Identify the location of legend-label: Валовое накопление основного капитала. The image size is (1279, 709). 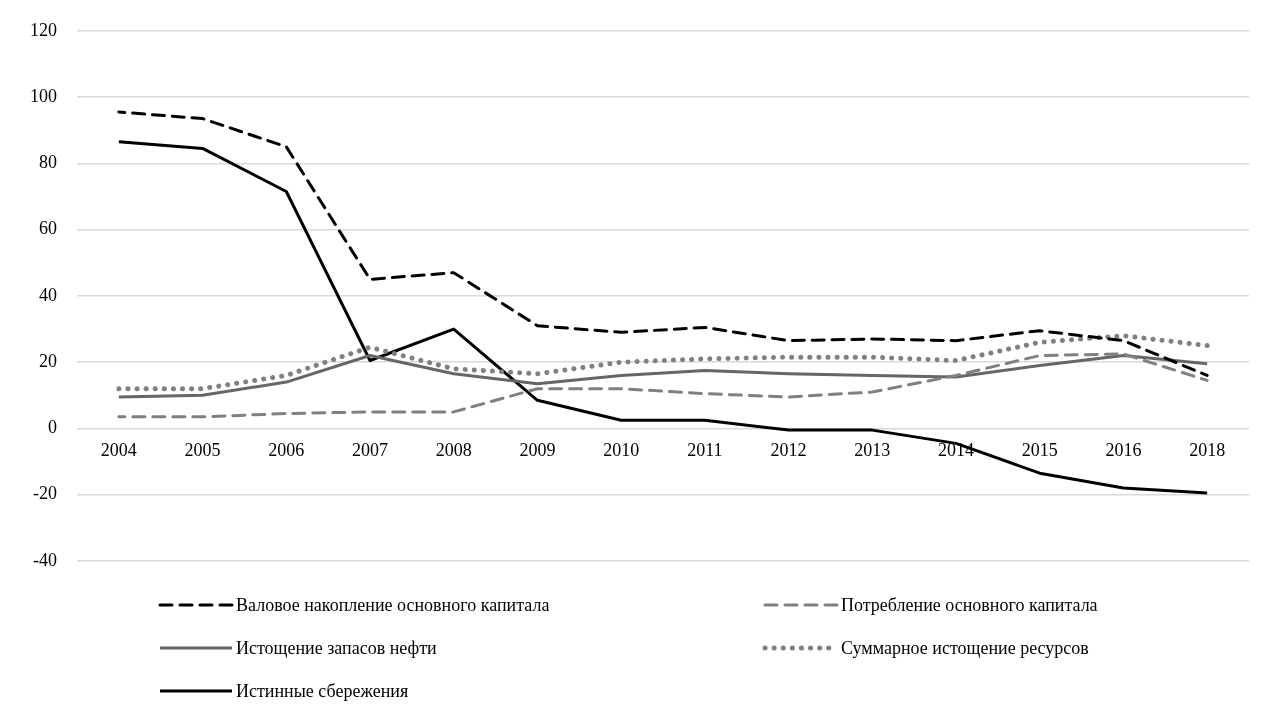
(393, 604).